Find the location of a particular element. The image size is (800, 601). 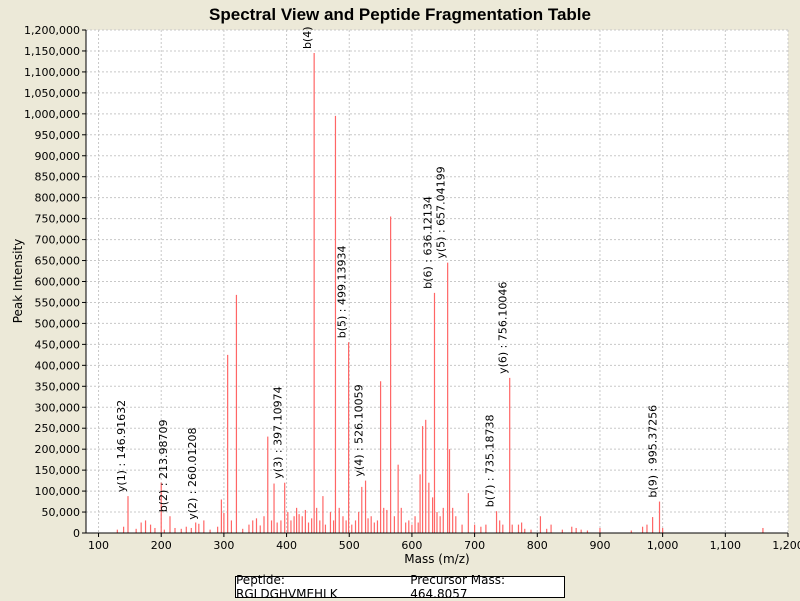

peak-annotation: y(3) : 397.10974 is located at coordinates (278, 432).